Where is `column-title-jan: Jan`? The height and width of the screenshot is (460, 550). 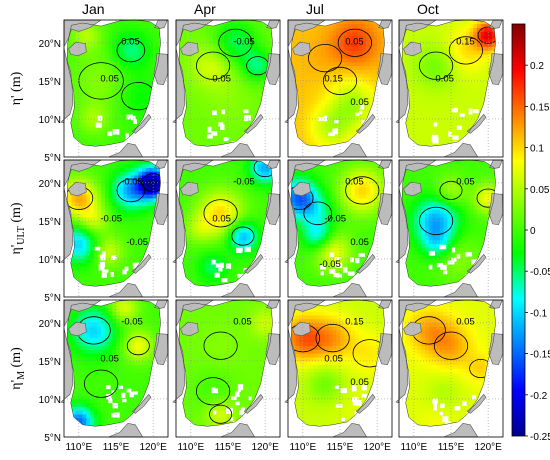
column-title-jan: Jan is located at coordinates (93, 9).